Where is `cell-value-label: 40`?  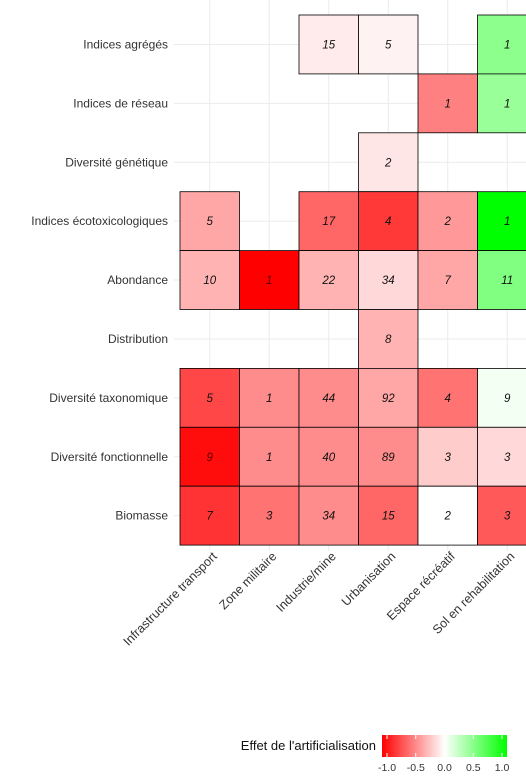
cell-value-label: 40 is located at coordinates (328, 458).